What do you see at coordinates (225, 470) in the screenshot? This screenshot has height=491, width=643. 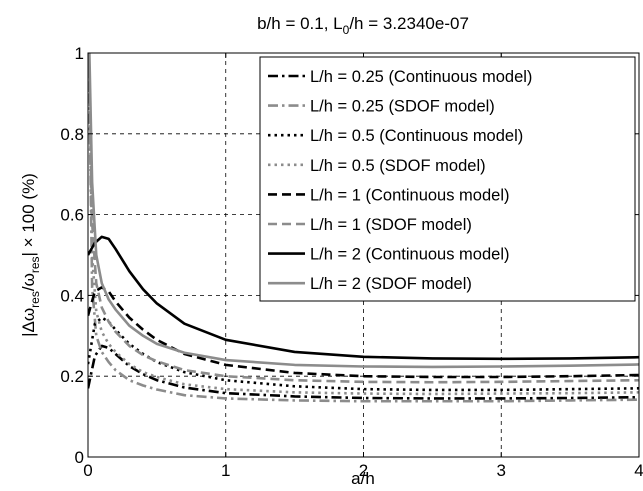 I see `x-tick-label: 1` at bounding box center [225, 470].